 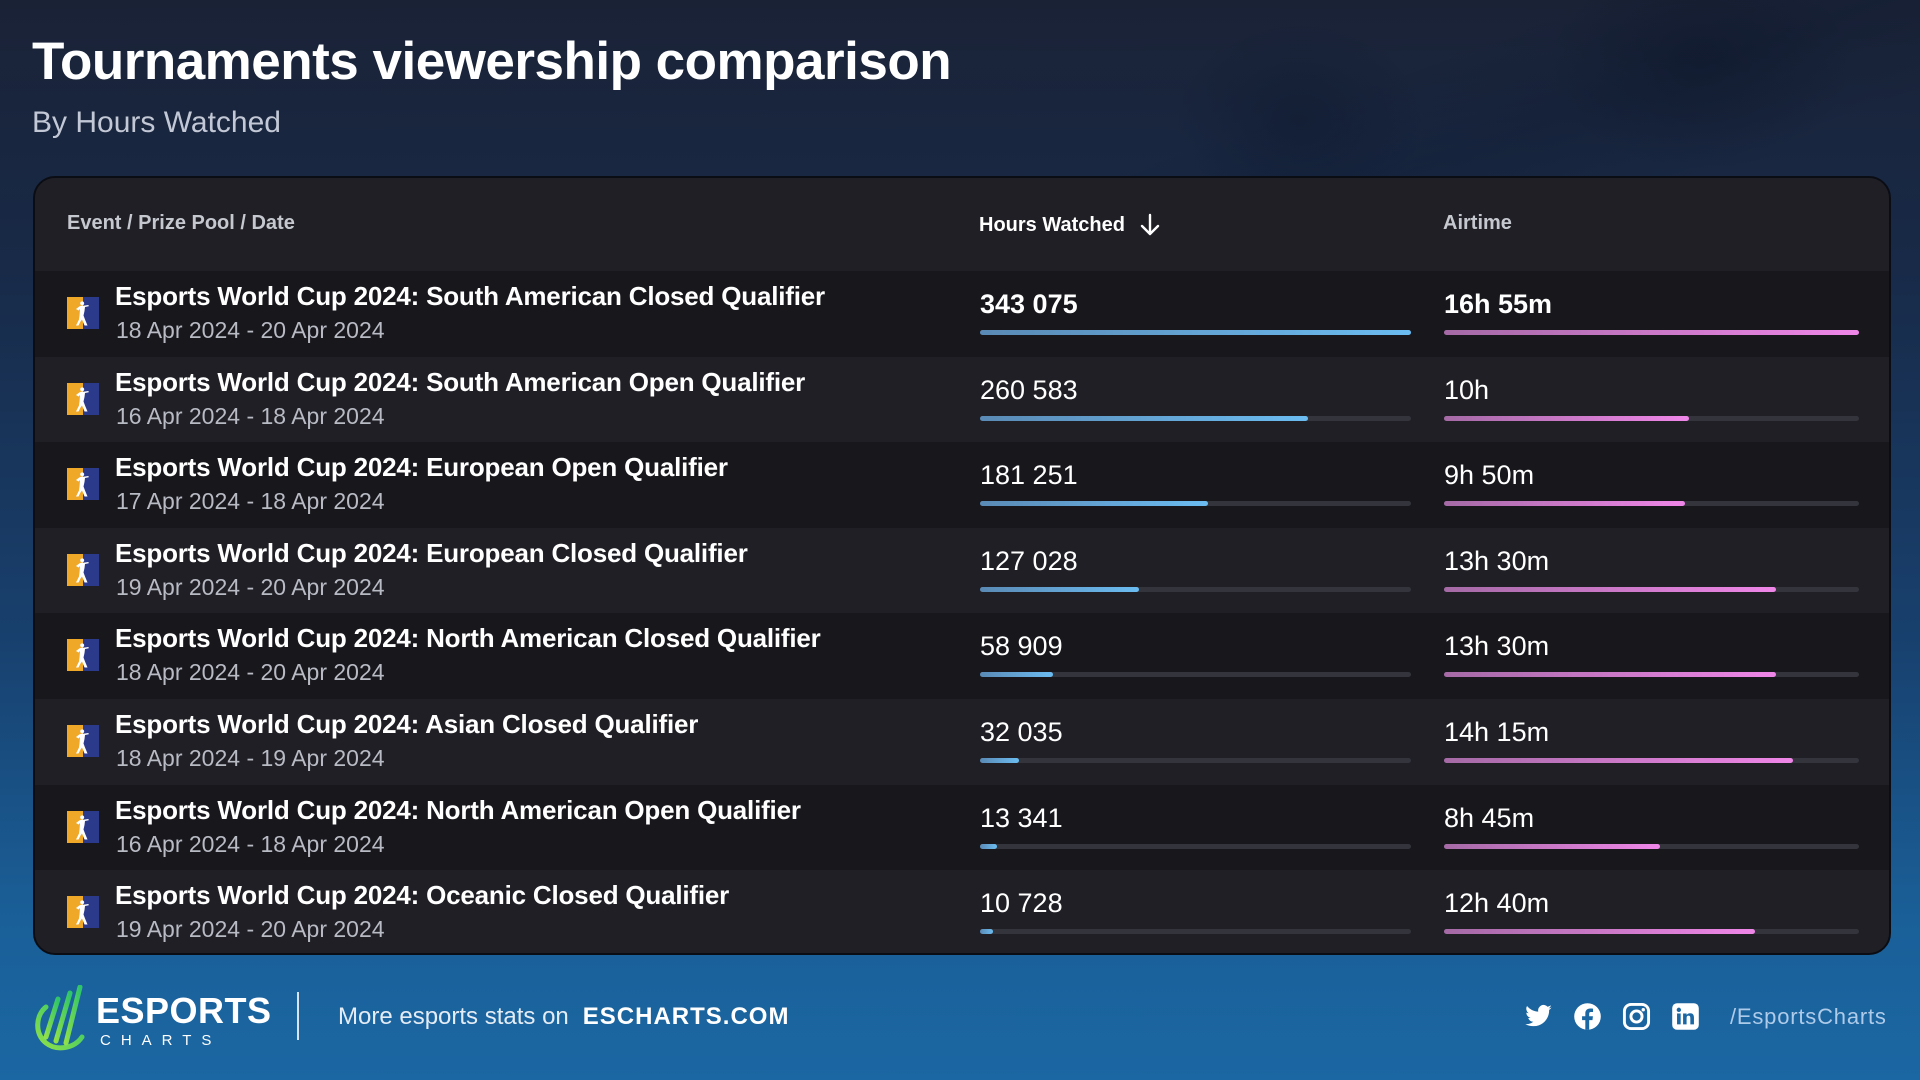 I want to click on logo-subtext: CHARTS, so click(x=161, y=1040).